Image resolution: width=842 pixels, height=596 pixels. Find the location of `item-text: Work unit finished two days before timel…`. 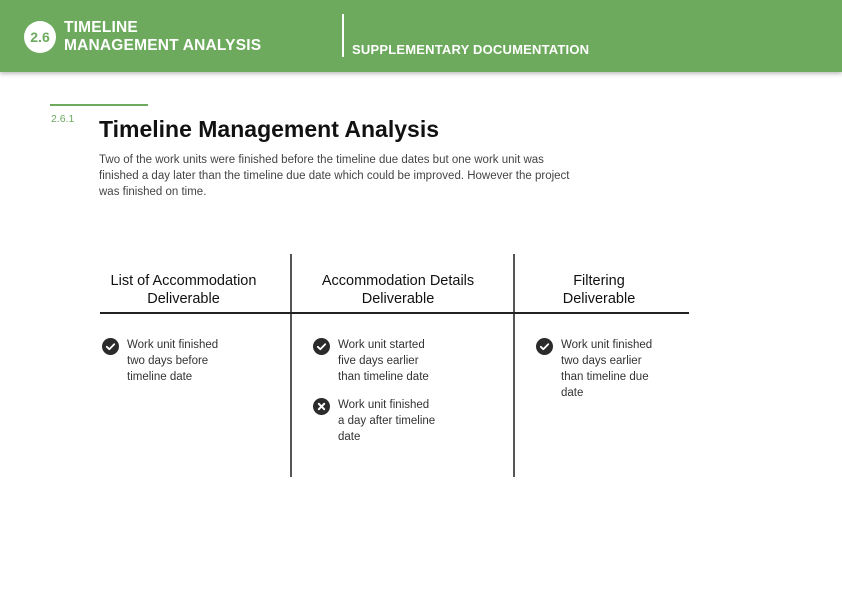

item-text: Work unit finished two days before timel… is located at coordinates (172, 361).